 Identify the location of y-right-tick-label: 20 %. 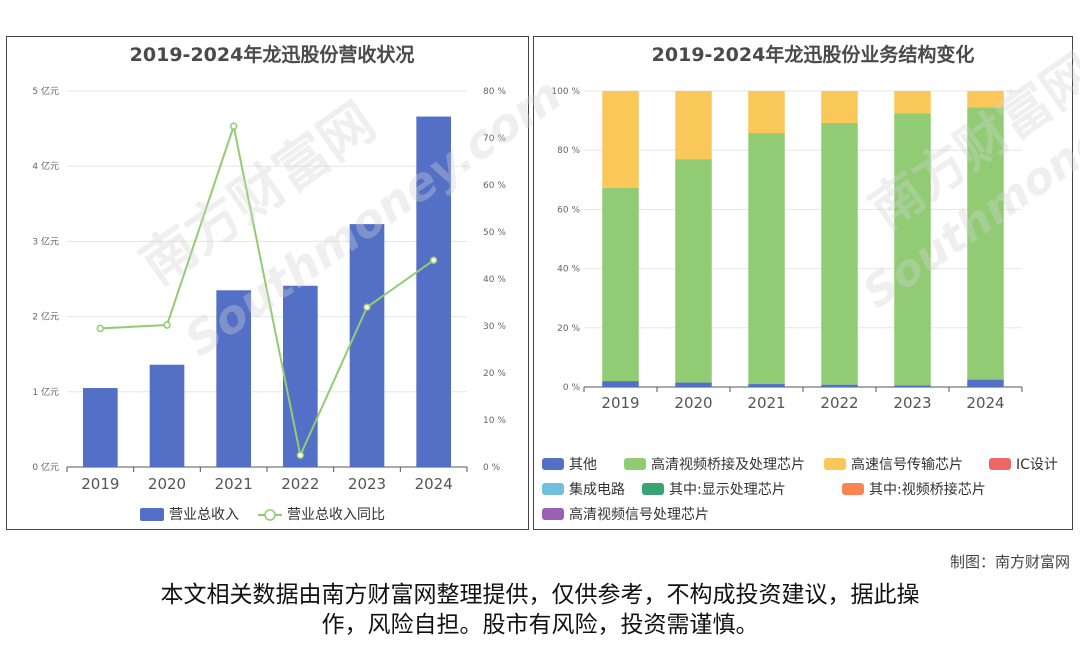
(494, 374).